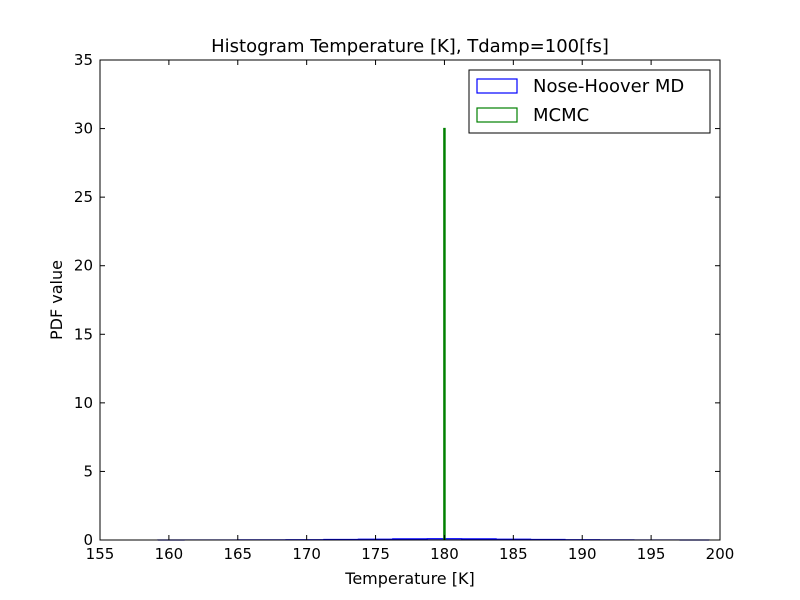 This screenshot has width=800, height=600. What do you see at coordinates (444, 554) in the screenshot?
I see `x-tick-label: 180` at bounding box center [444, 554].